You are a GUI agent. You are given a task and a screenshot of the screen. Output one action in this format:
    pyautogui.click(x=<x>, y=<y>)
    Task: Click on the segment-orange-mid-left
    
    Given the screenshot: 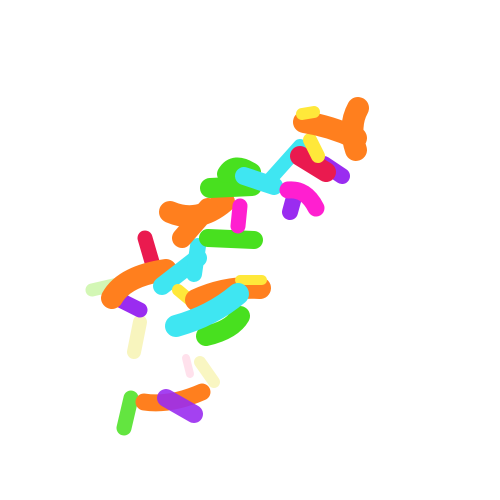 What is the action you would take?
    pyautogui.click(x=139, y=284)
    